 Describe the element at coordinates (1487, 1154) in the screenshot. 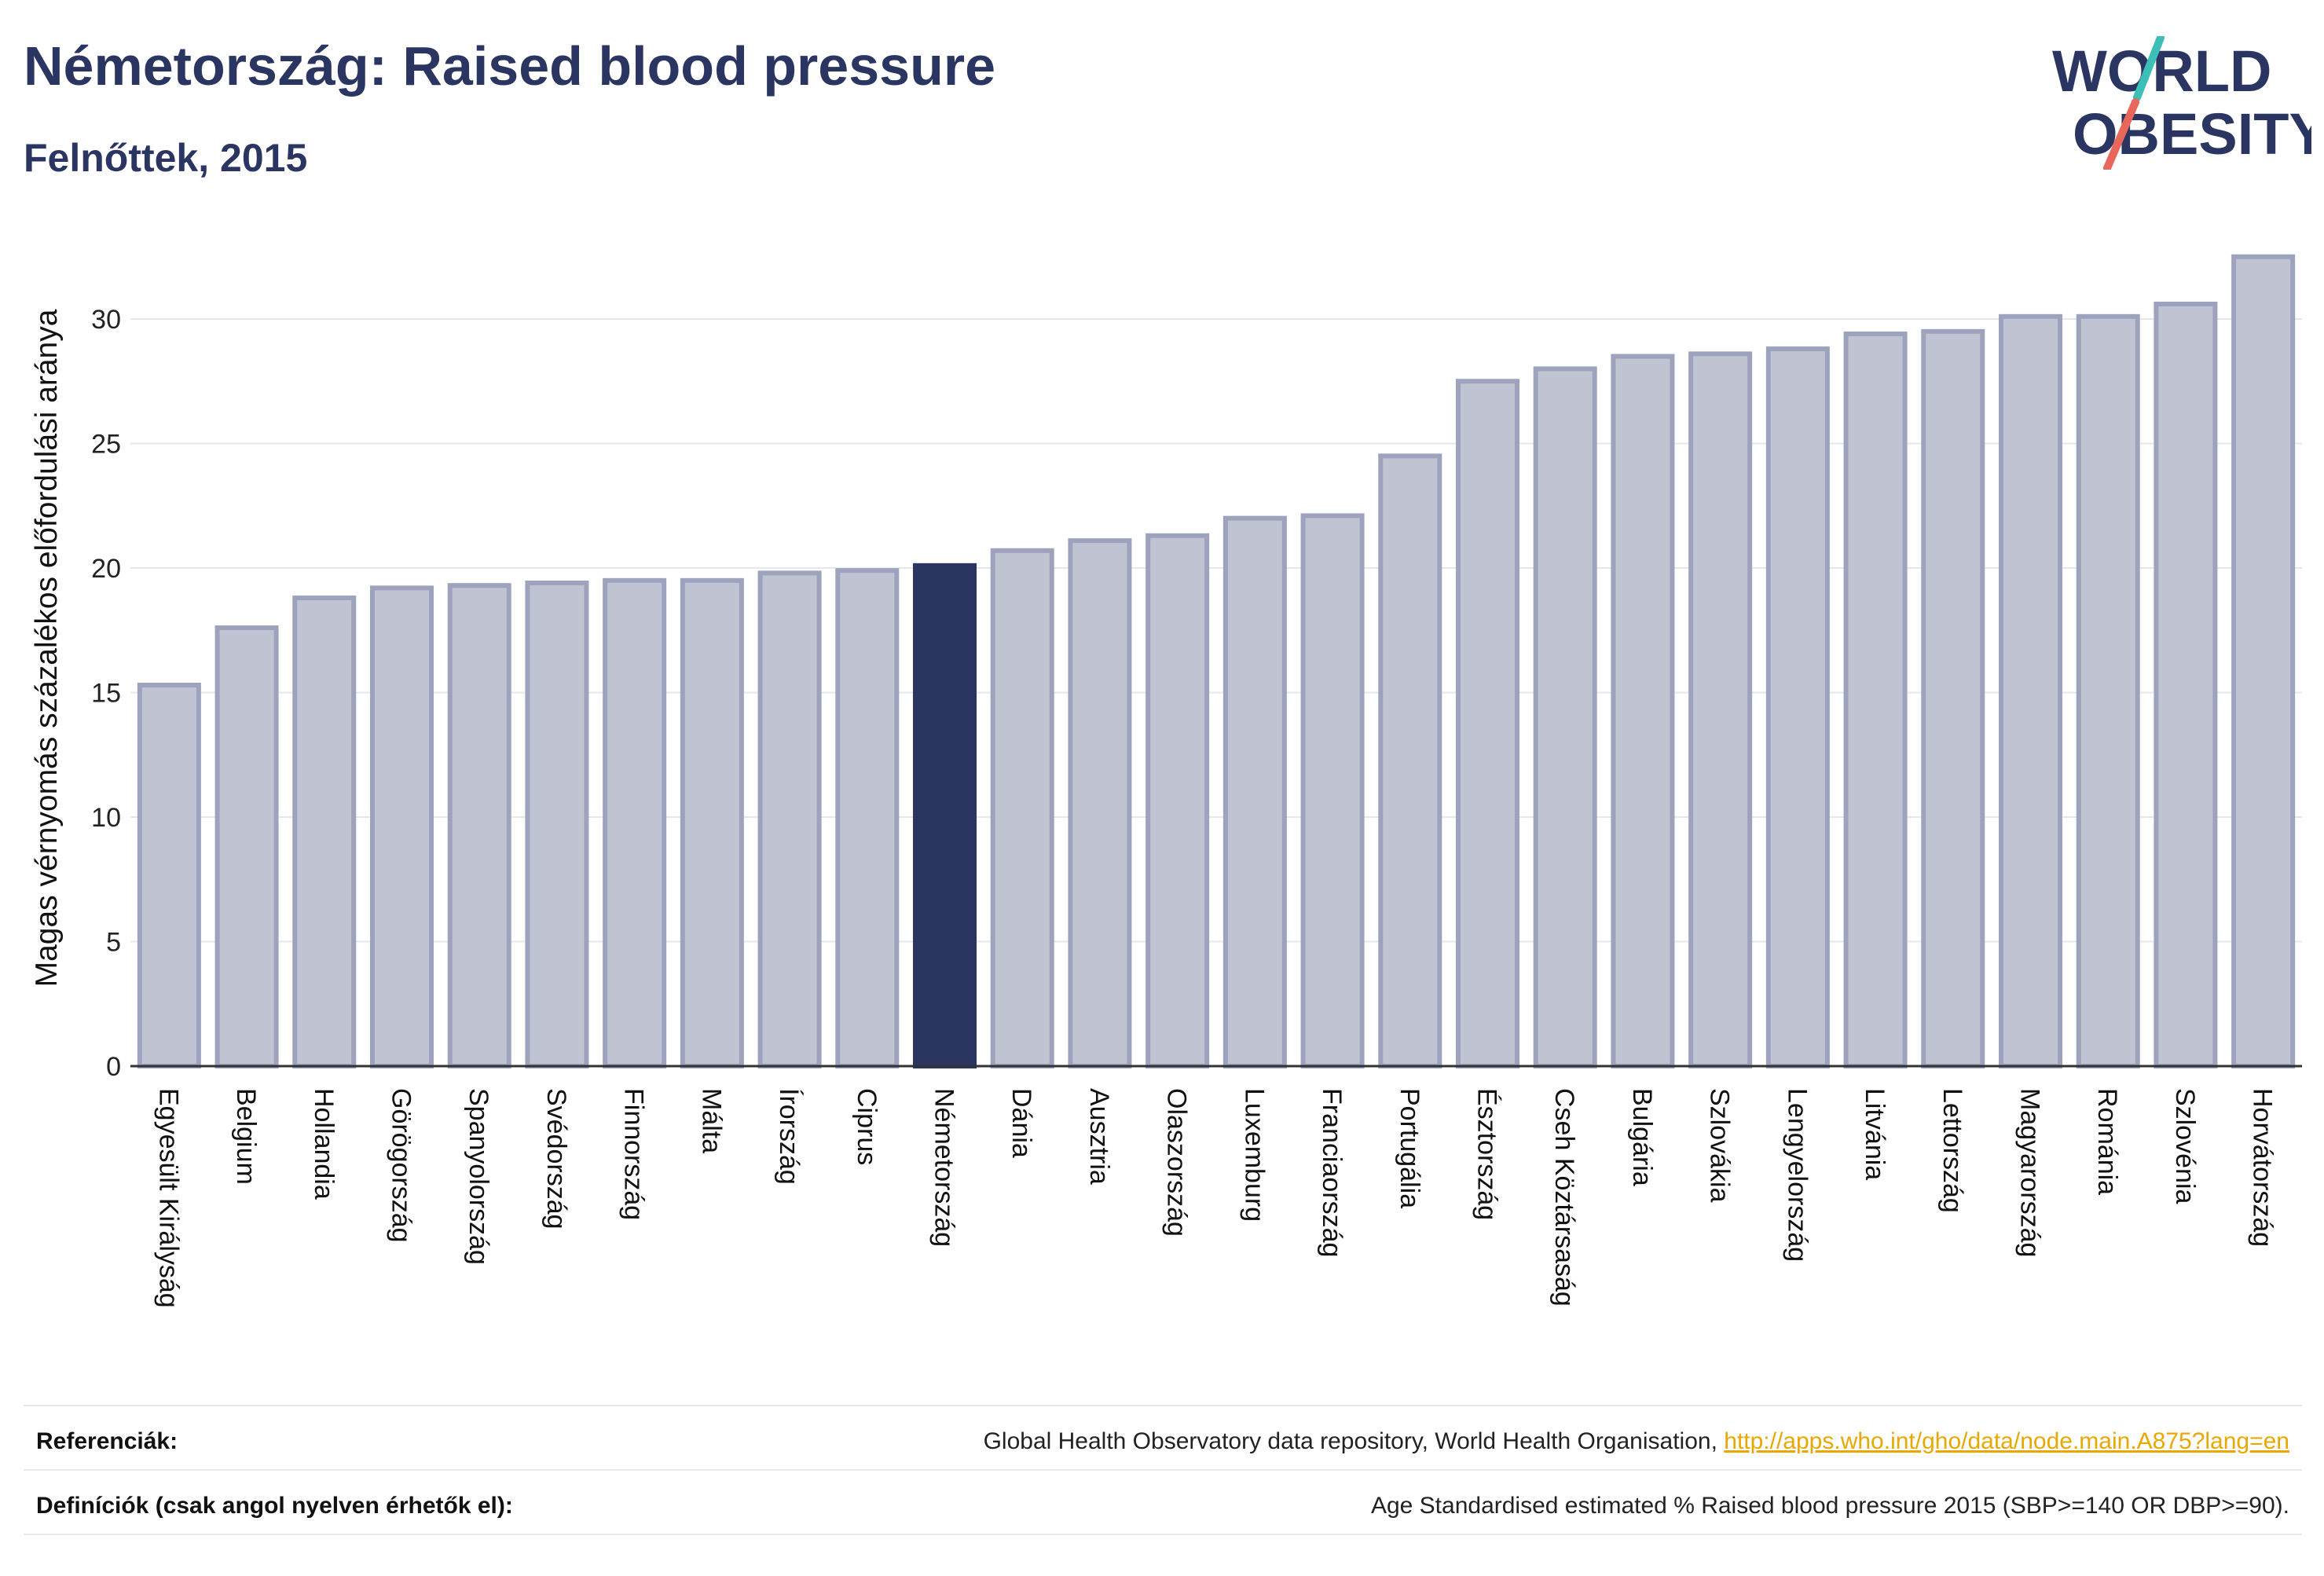

I see `x-tick-label: Észtország` at that location.